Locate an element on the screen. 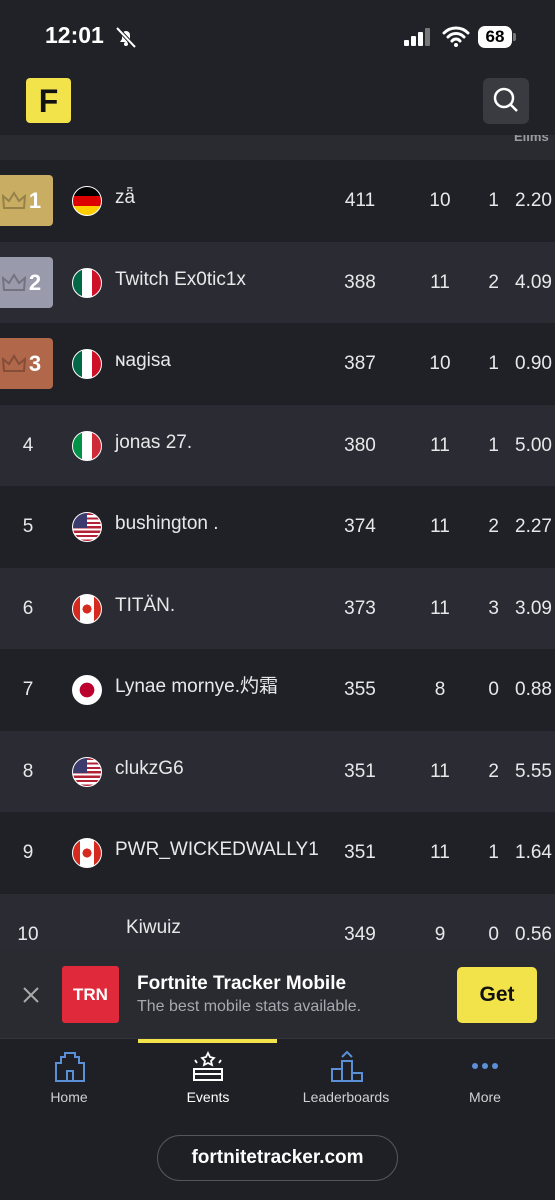  table-row: 5 bushington . 374 11 2 2.27 is located at coordinates (277, 526).